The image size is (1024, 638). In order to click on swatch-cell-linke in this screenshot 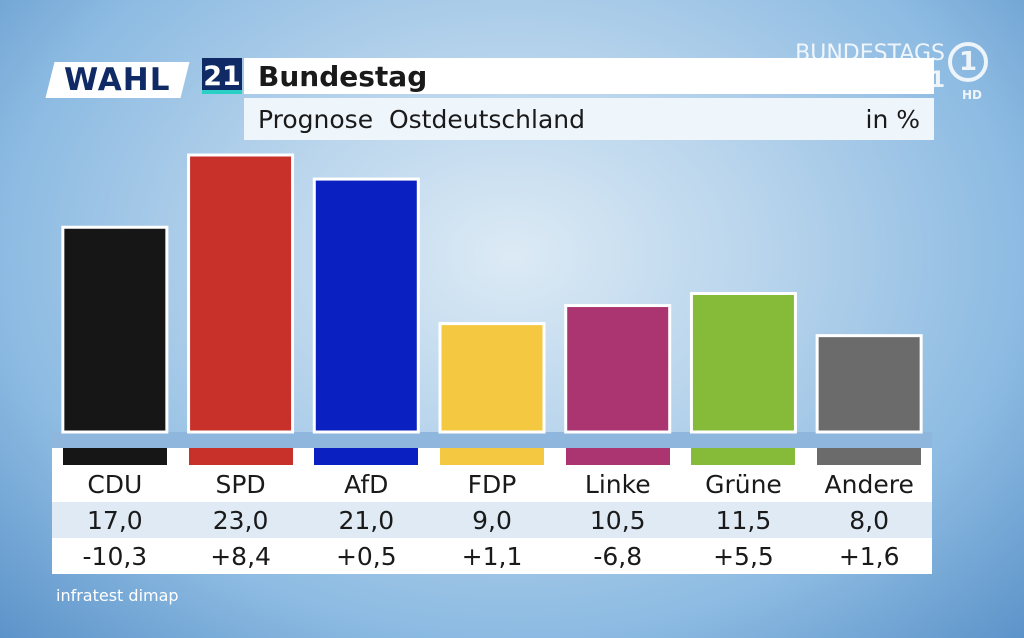, I will do `click(618, 456)`.